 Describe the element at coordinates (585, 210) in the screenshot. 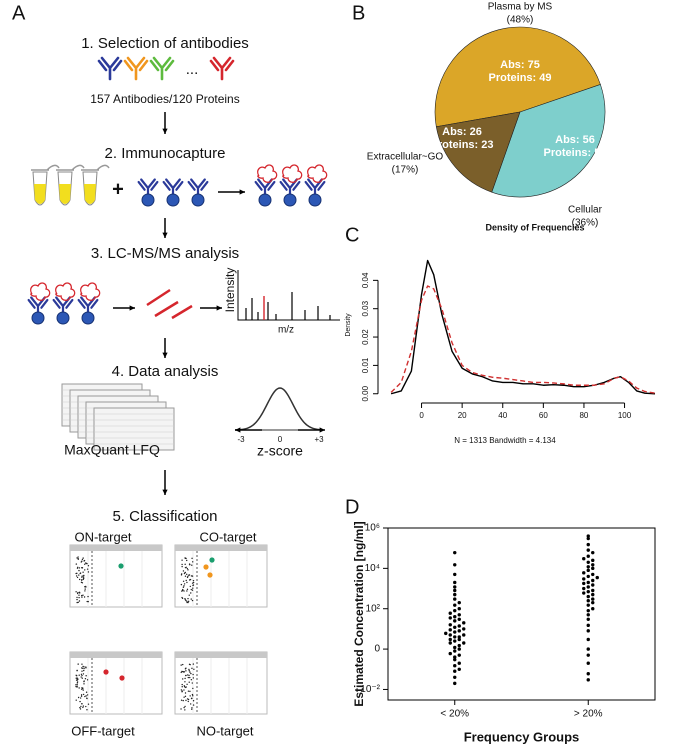

I see `slice-category: Cellular` at that location.